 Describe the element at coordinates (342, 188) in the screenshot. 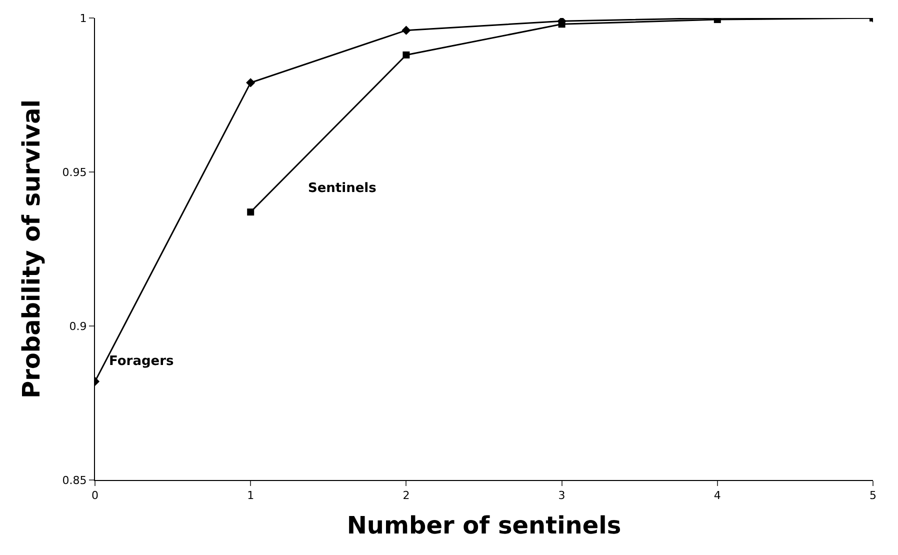

I see `series-label: Sentinels` at that location.